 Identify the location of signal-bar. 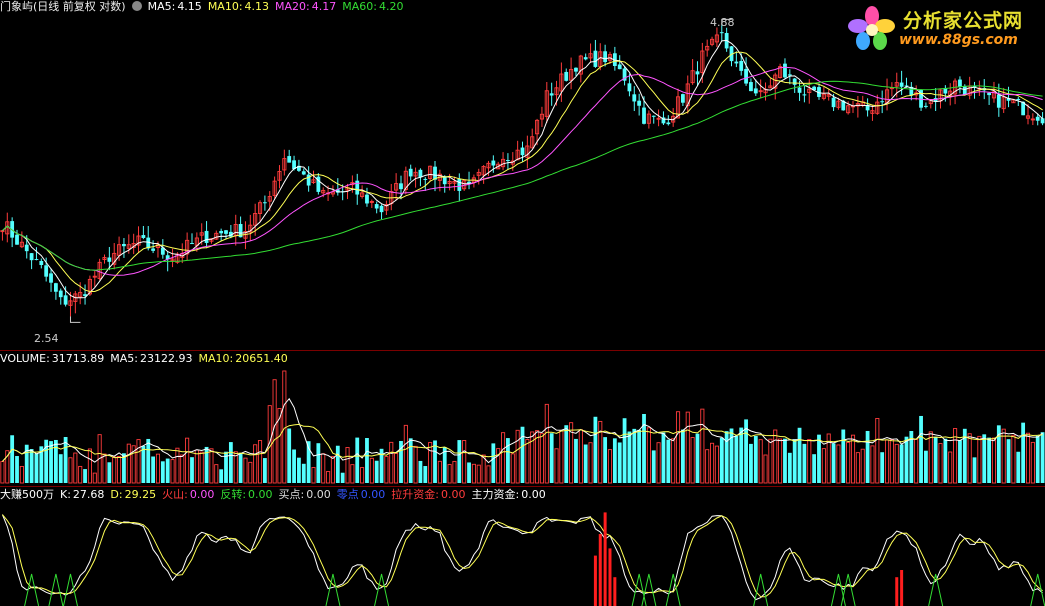
(605, 559).